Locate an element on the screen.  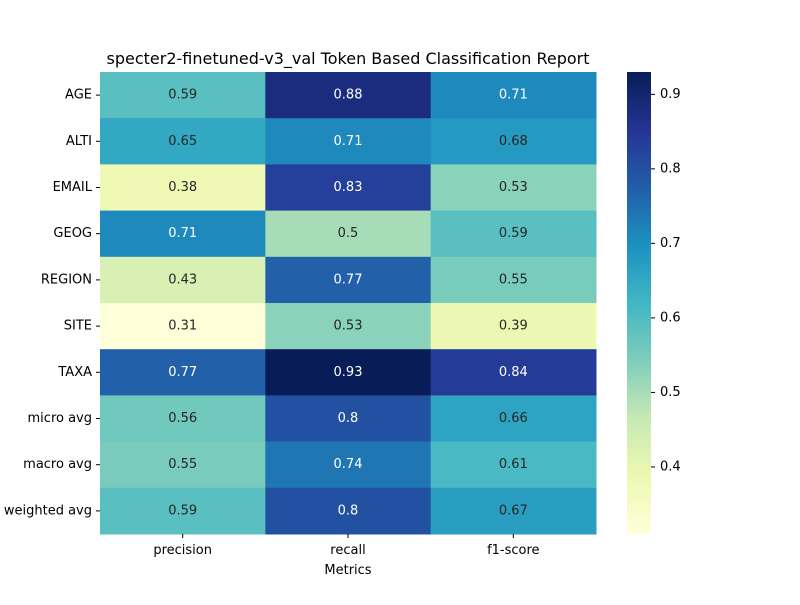
cell-value-label: 0.61 is located at coordinates (513, 464).